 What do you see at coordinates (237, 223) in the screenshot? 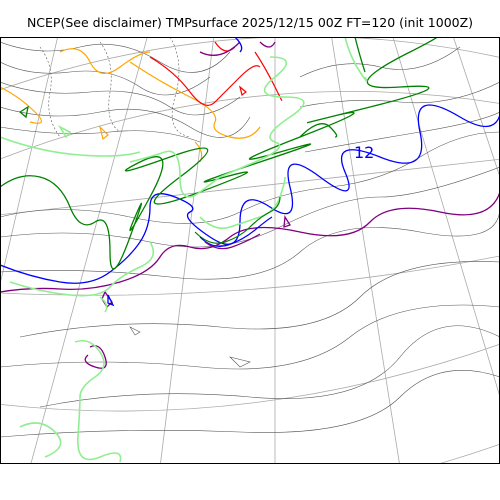
I see `coastal-isotherm-bundle` at bounding box center [237, 223].